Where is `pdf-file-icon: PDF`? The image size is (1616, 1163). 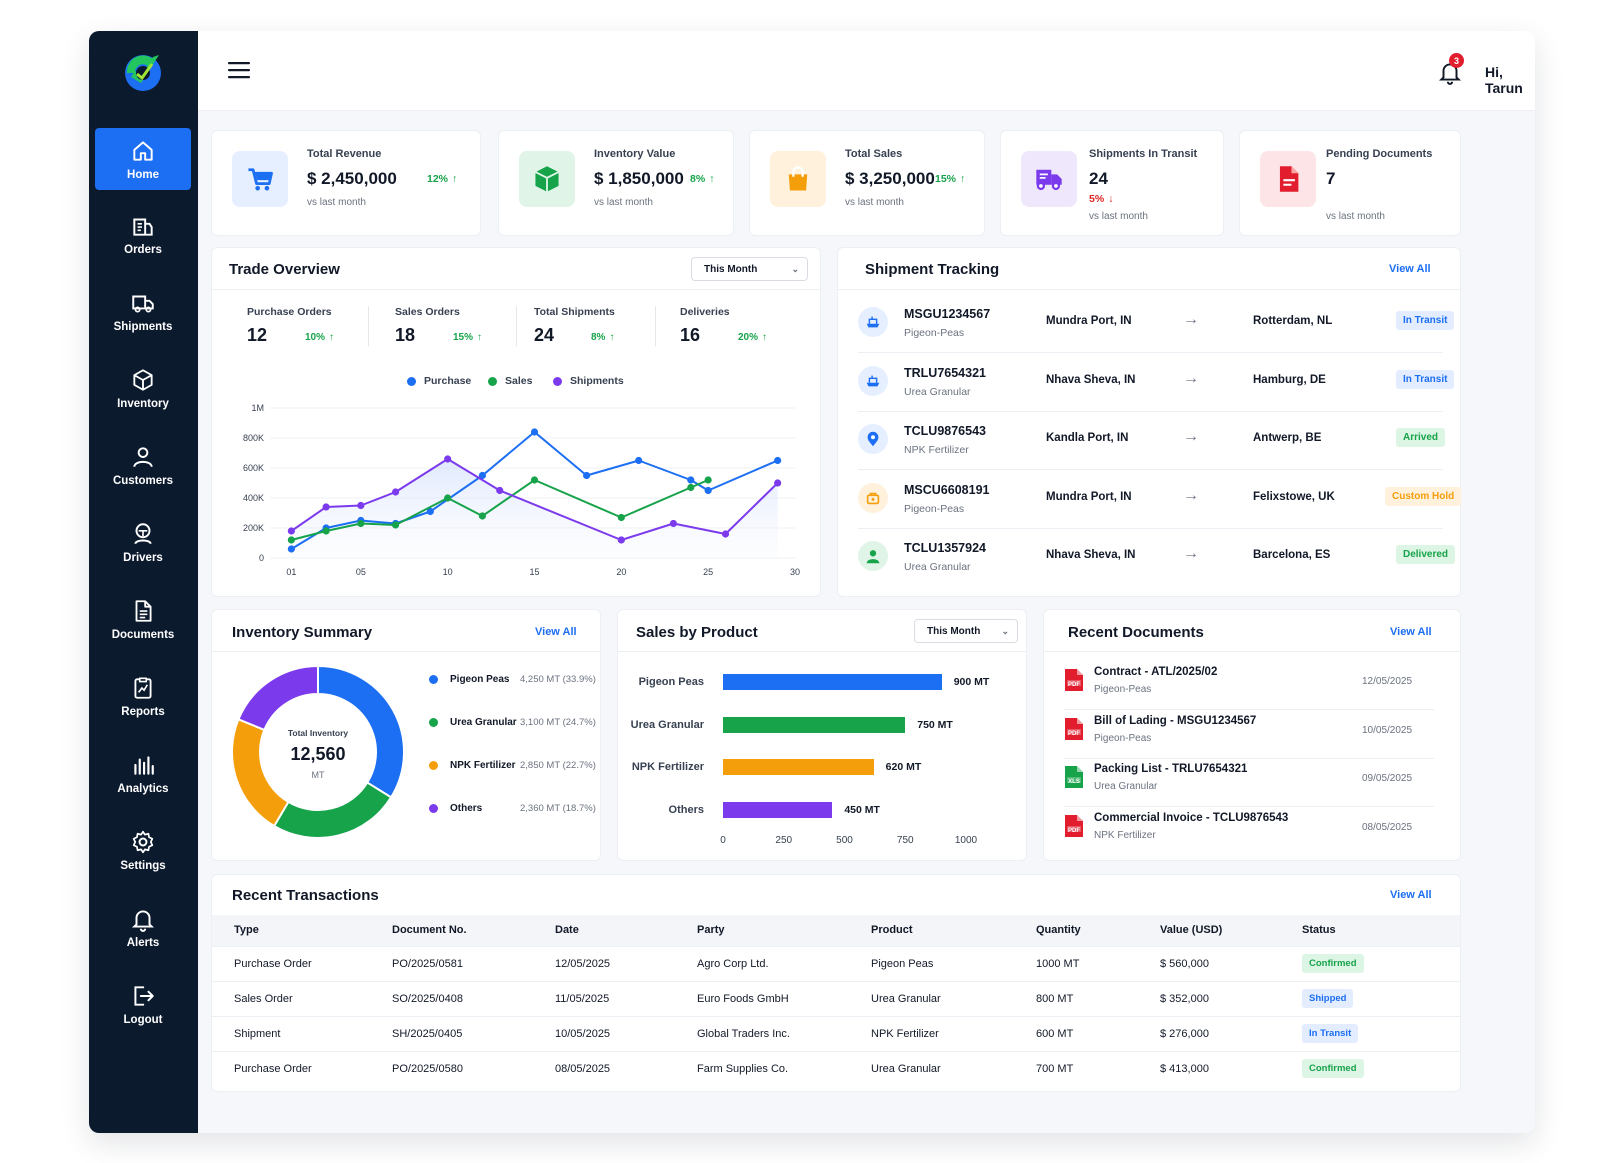 pdf-file-icon: PDF is located at coordinates (1074, 680).